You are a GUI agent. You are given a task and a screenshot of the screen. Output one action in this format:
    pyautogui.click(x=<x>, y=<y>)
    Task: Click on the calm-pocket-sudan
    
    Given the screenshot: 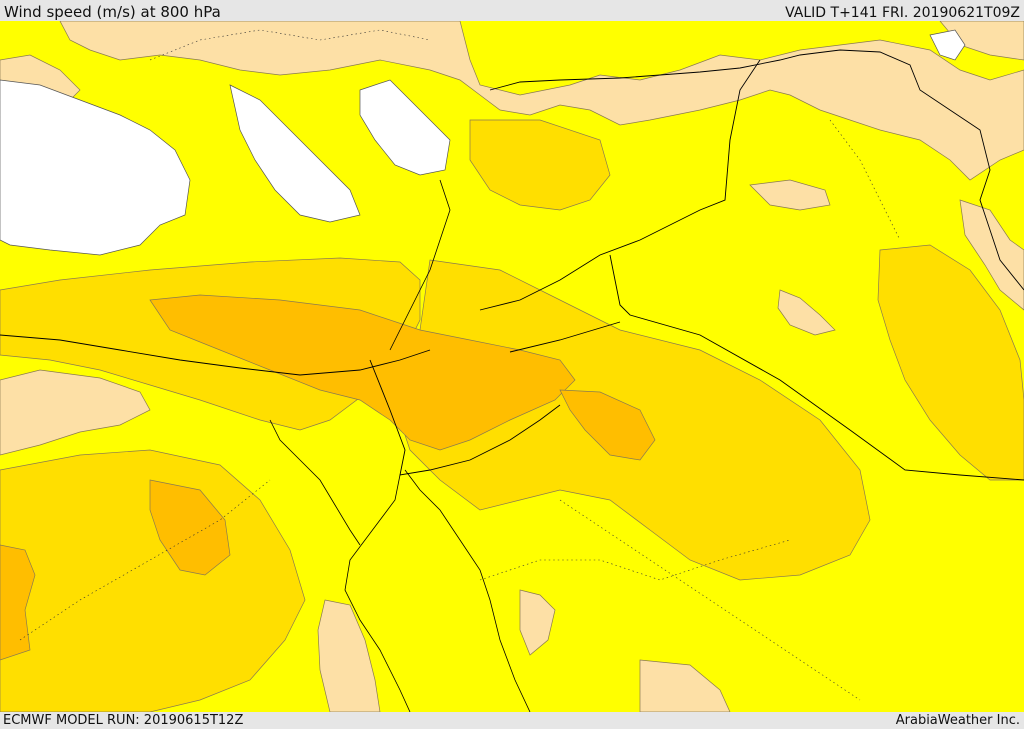 What is the action you would take?
    pyautogui.click(x=349, y=655)
    